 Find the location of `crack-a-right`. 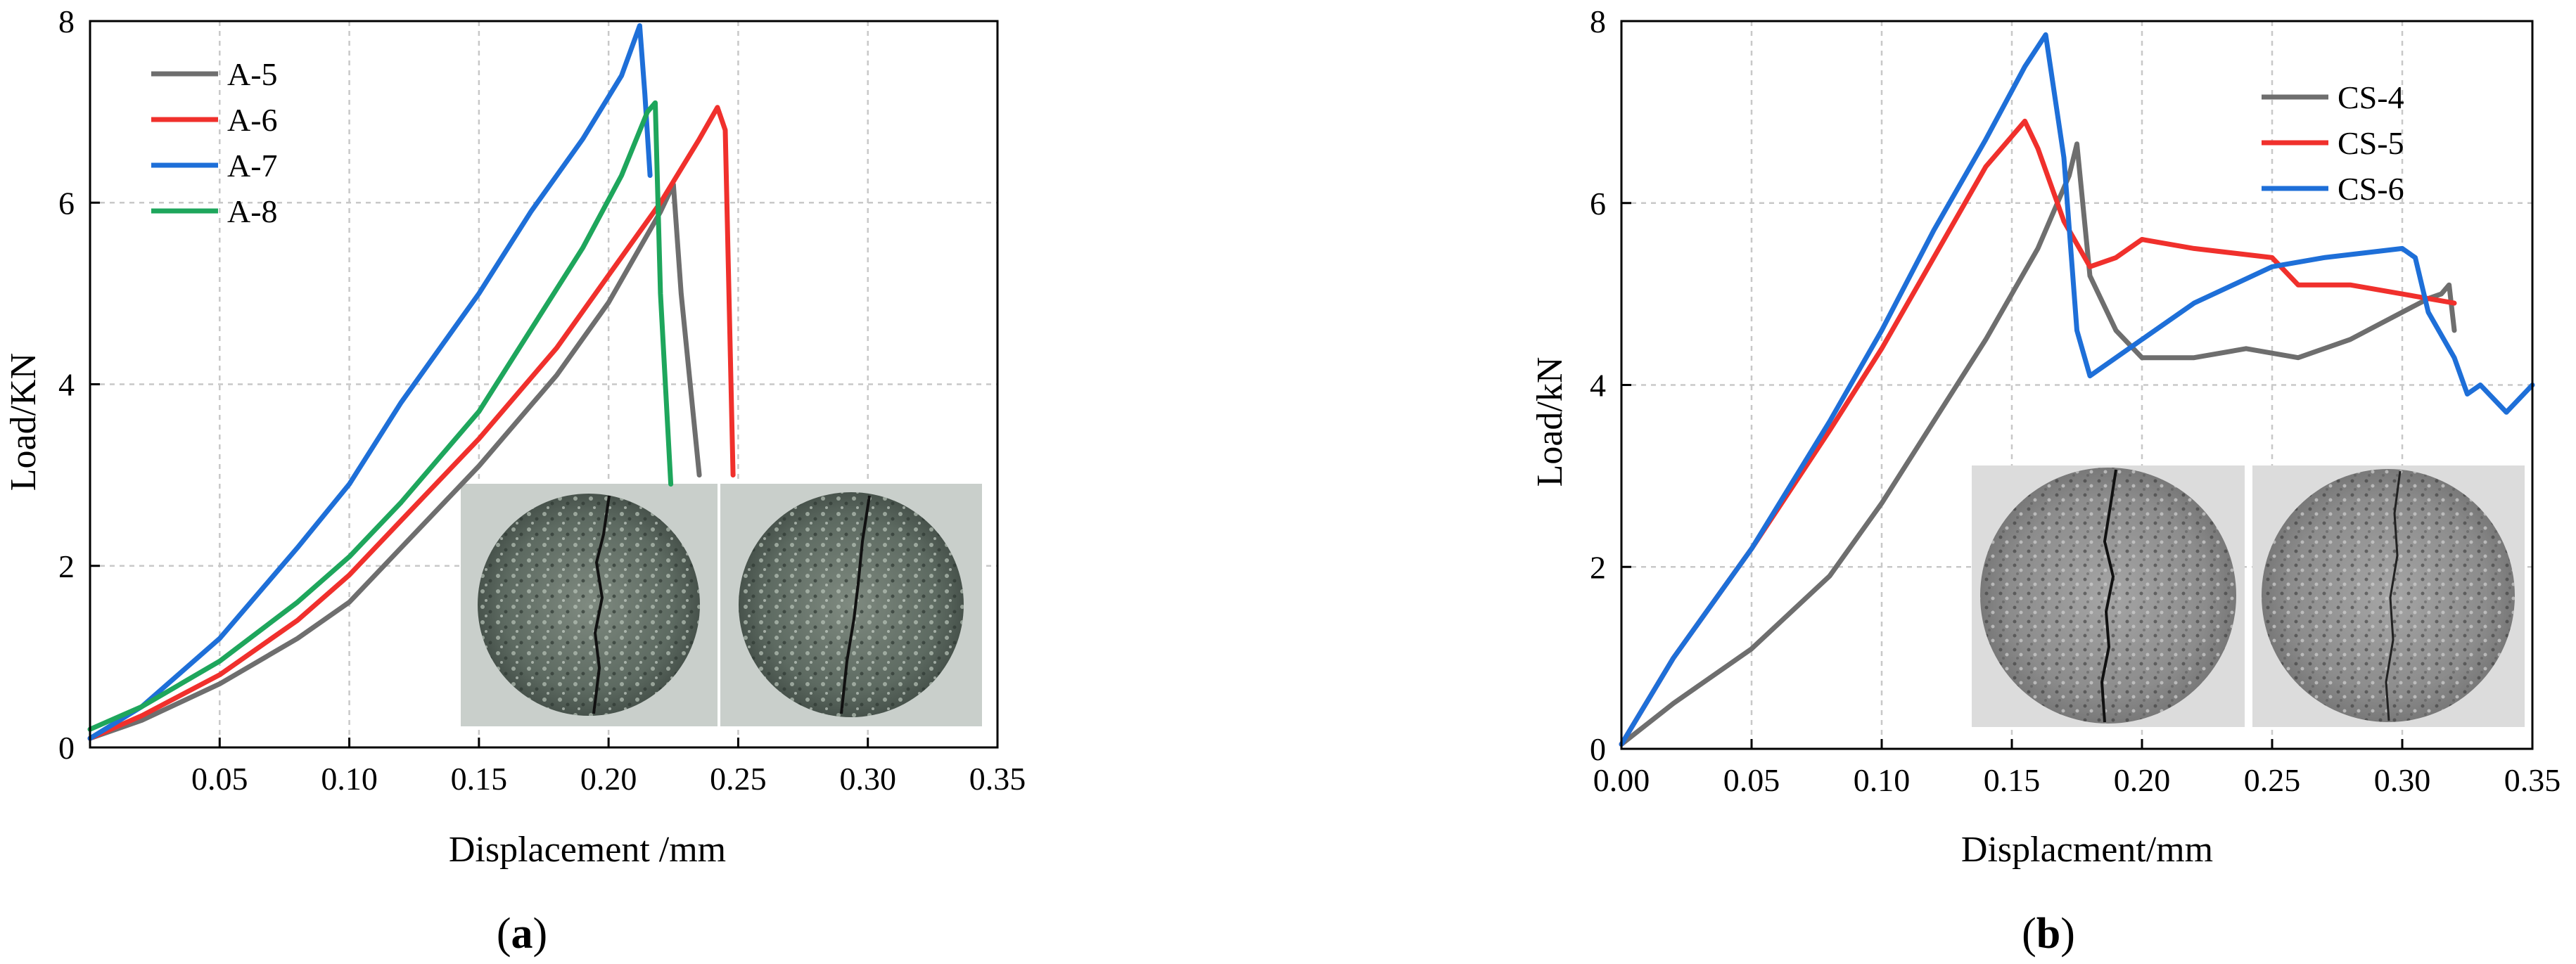

crack-a-right is located at coordinates (855, 604).